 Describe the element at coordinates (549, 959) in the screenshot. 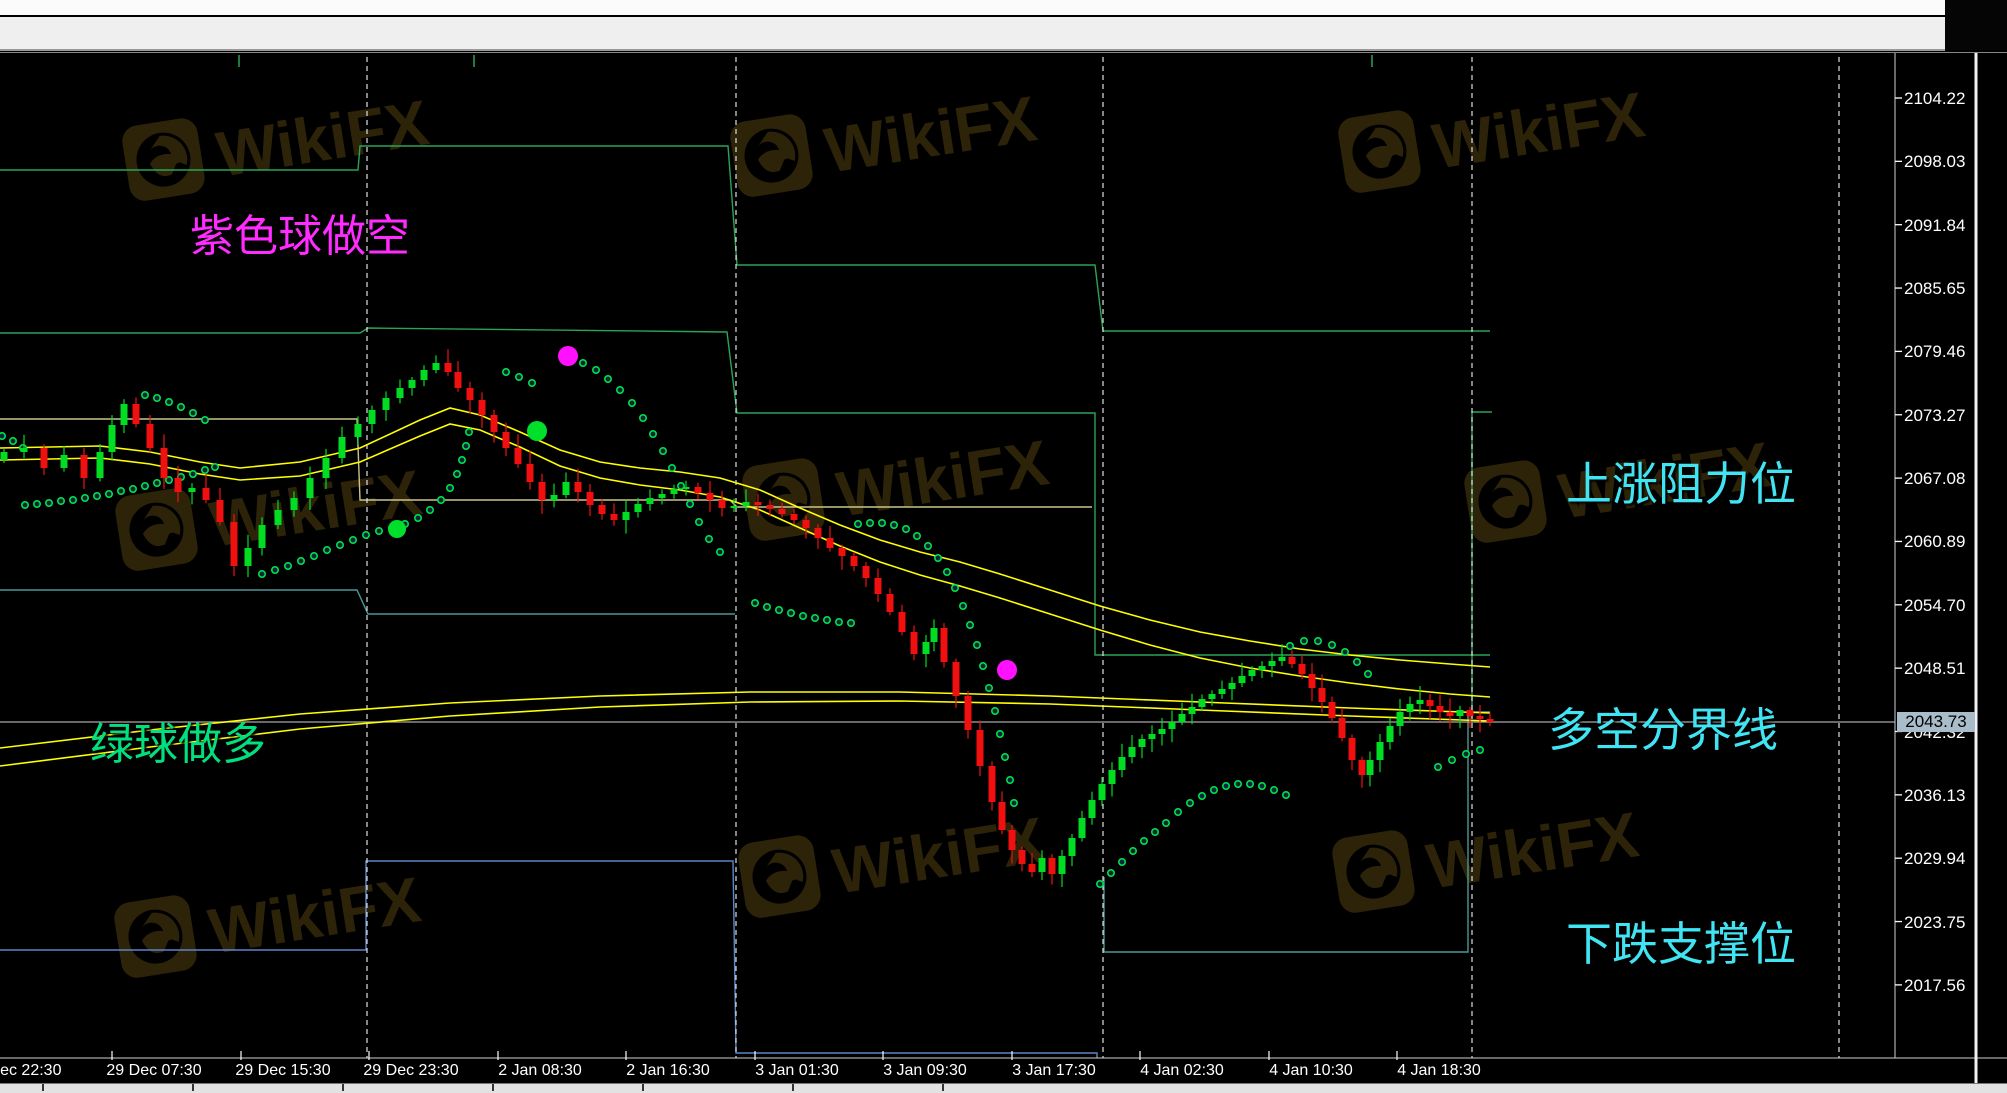

I see `box-line-blue-bottom-step` at that location.